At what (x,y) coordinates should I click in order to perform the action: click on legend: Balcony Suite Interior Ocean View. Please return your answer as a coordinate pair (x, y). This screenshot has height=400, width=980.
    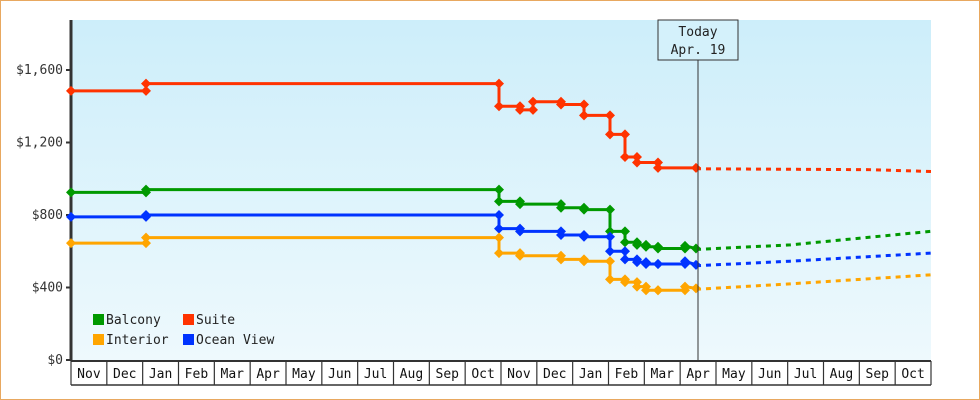
    Looking at the image, I should click on (183, 330).